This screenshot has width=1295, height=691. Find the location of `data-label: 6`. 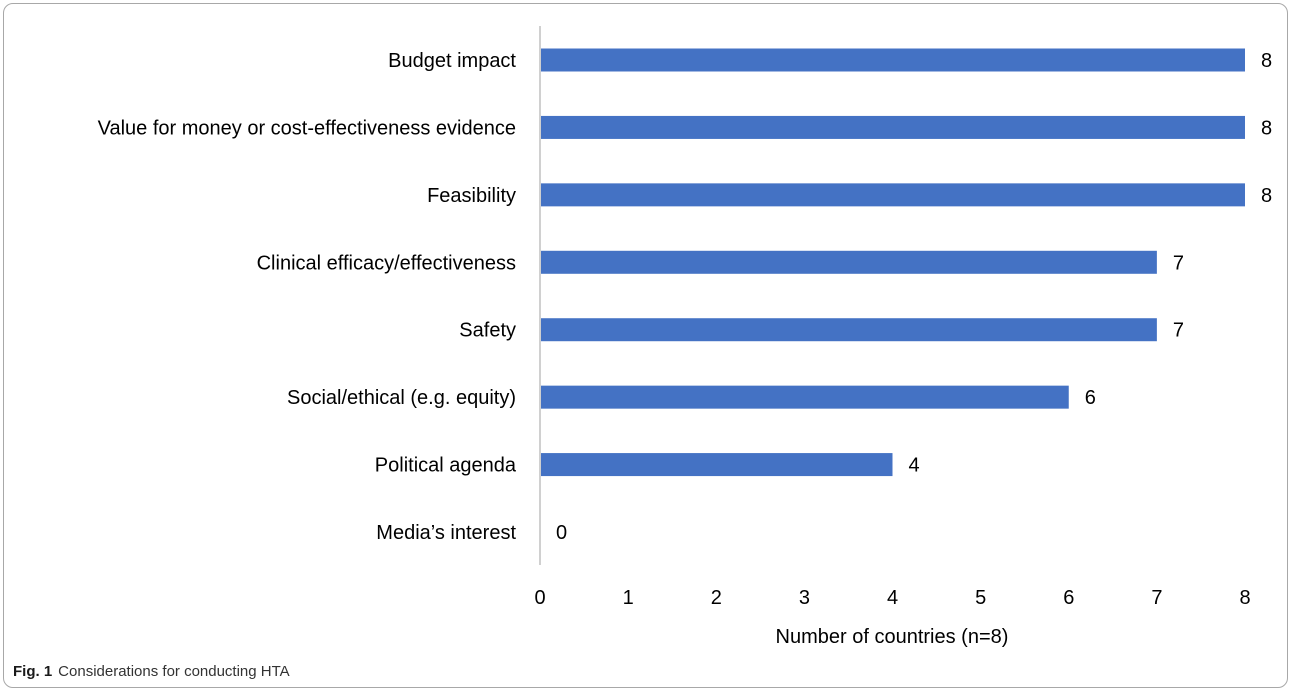

data-label: 6 is located at coordinates (1090, 398).